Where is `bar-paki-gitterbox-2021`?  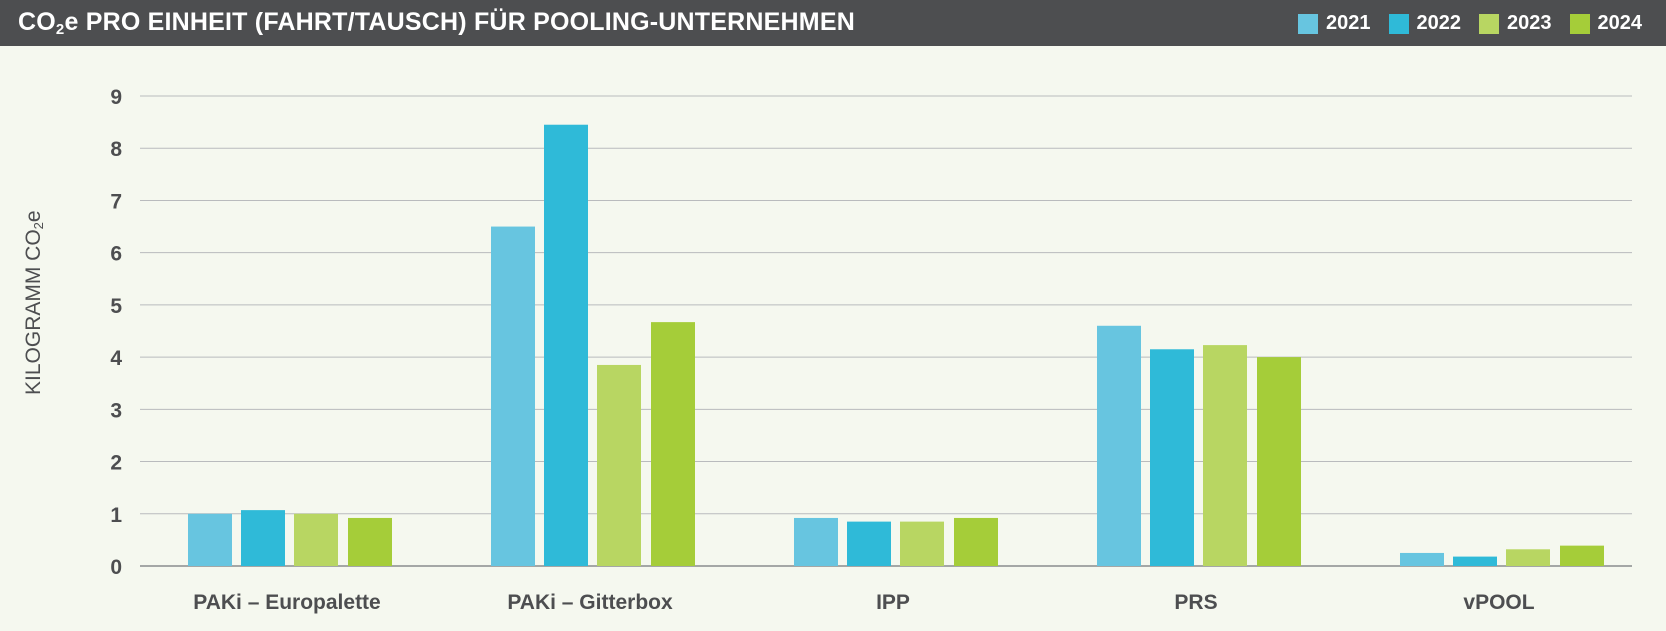
bar-paki-gitterbox-2021 is located at coordinates (513, 396).